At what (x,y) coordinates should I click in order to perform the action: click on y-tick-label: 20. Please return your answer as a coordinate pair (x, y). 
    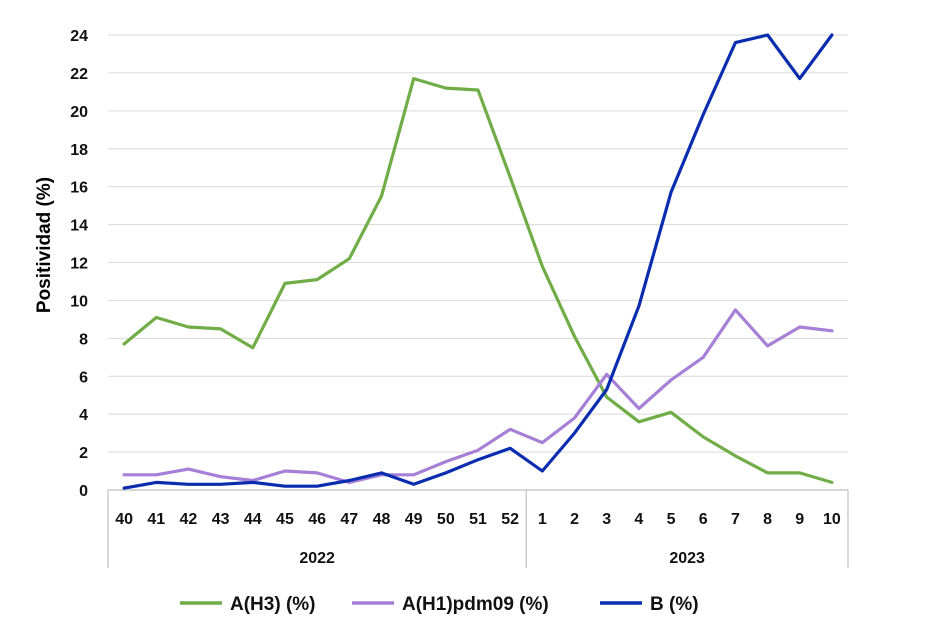
    Looking at the image, I should click on (79, 112).